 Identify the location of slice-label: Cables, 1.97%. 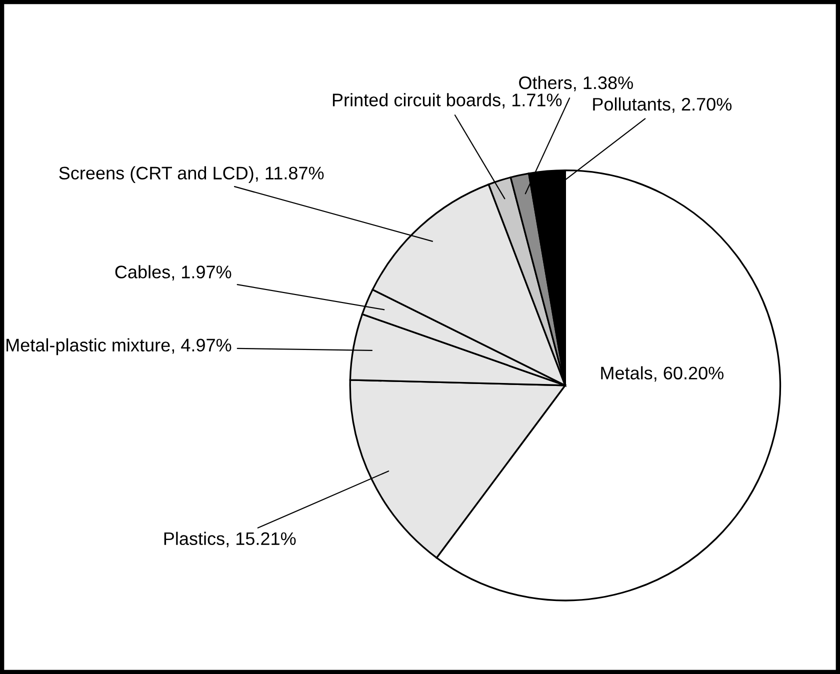
(173, 273).